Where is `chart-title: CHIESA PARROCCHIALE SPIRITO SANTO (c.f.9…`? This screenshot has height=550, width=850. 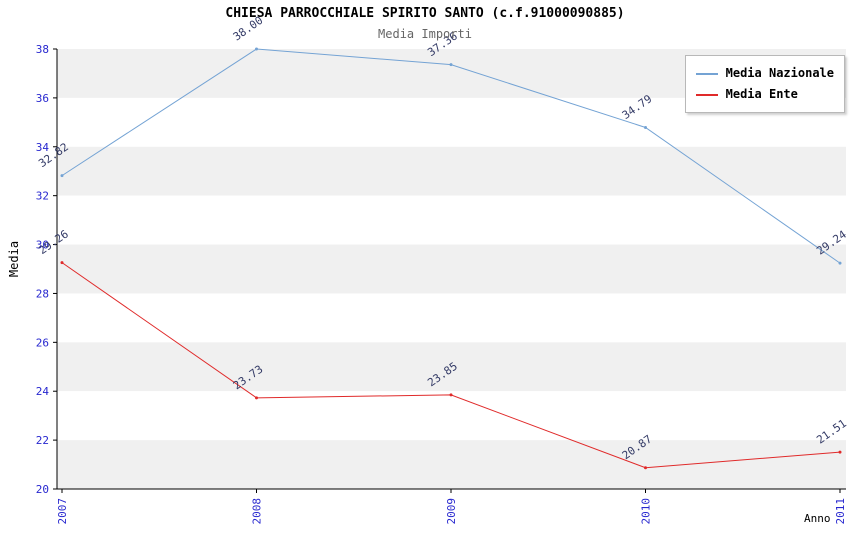
chart-title: CHIESA PARROCCHIALE SPIRITO SANTO (c.f.9… is located at coordinates (425, 13).